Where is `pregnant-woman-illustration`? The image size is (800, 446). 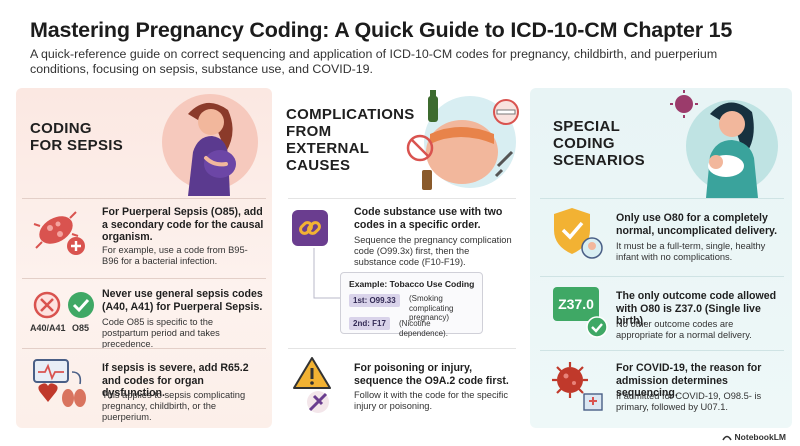 pregnant-woman-illustration is located at coordinates (210, 145).